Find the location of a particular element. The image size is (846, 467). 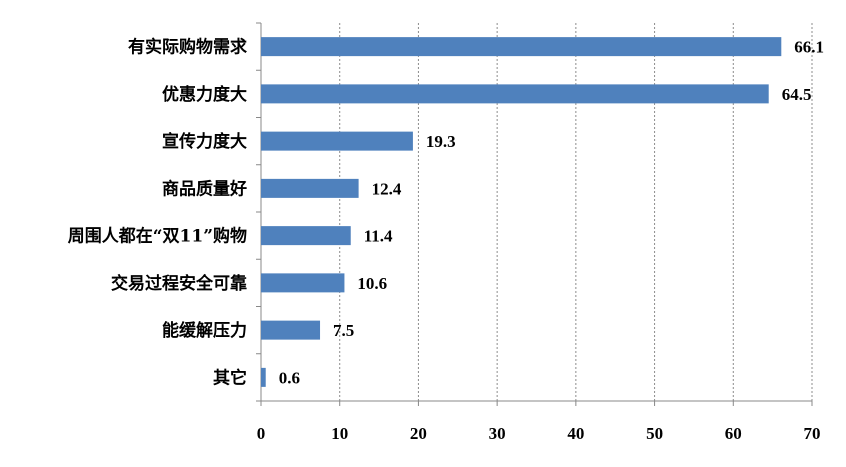

data-label: 19.3 is located at coordinates (441, 141).